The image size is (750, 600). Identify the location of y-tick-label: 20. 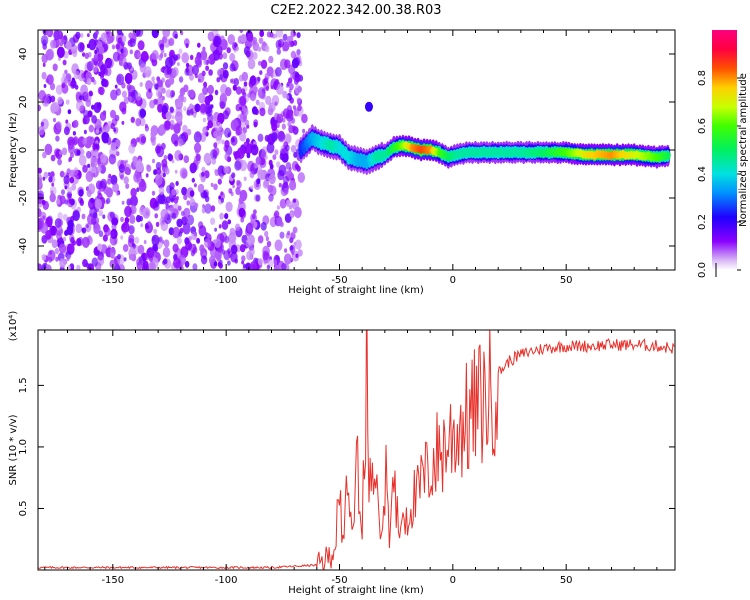
(23, 102).